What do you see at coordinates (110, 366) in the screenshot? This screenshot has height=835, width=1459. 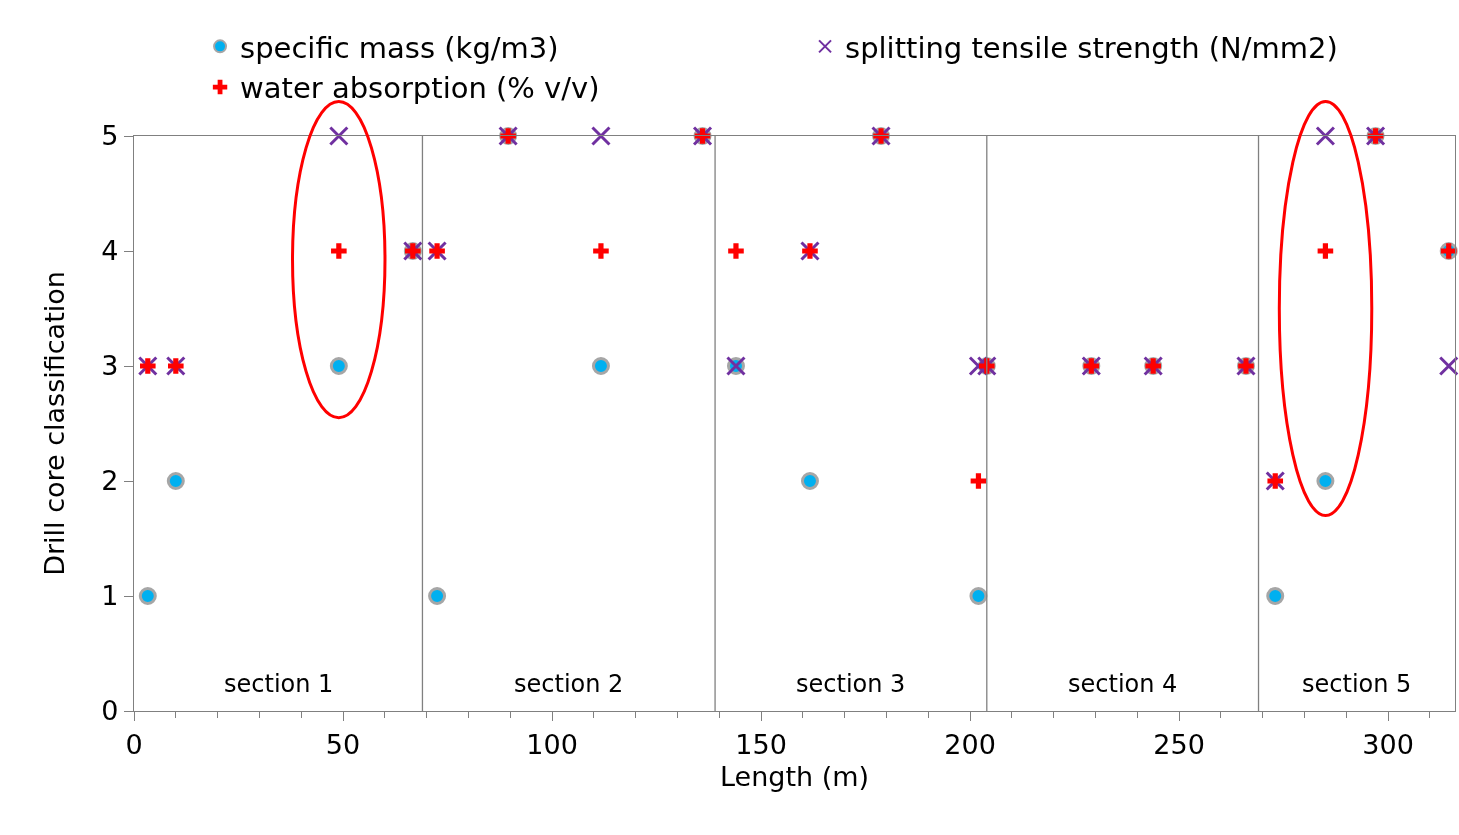 I see `y-tick-label: 3` at bounding box center [110, 366].